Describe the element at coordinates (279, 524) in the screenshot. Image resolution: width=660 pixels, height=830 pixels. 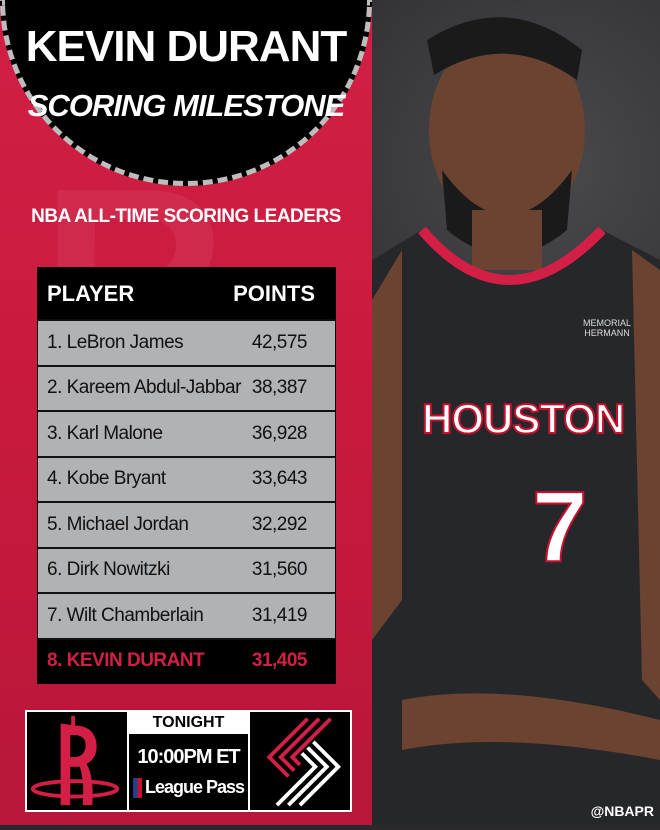
I see `player-points: 32,292` at that location.